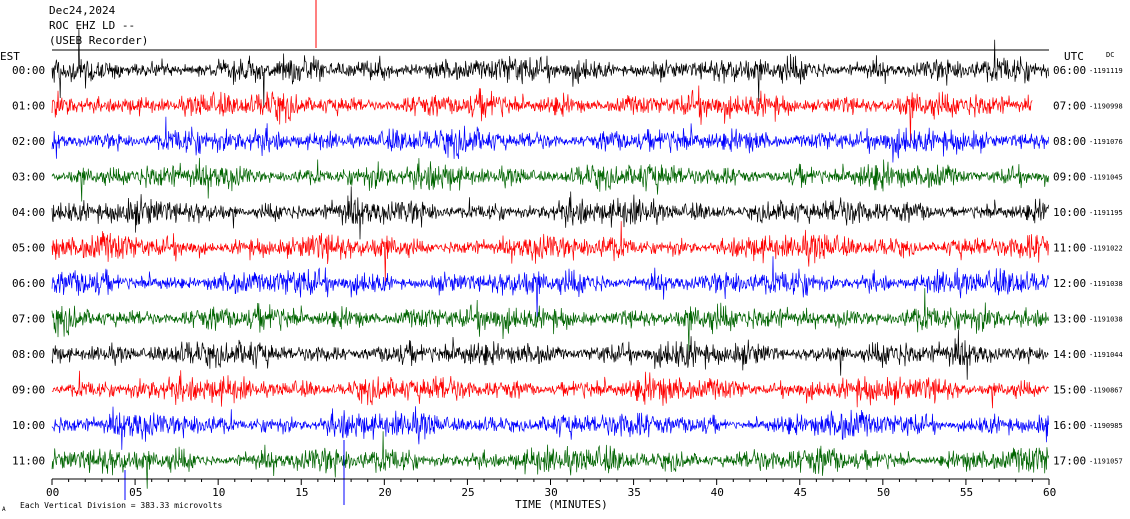 This screenshot has height=519, width=1130. I want to click on est-hour-label: 06:00, so click(28, 283).